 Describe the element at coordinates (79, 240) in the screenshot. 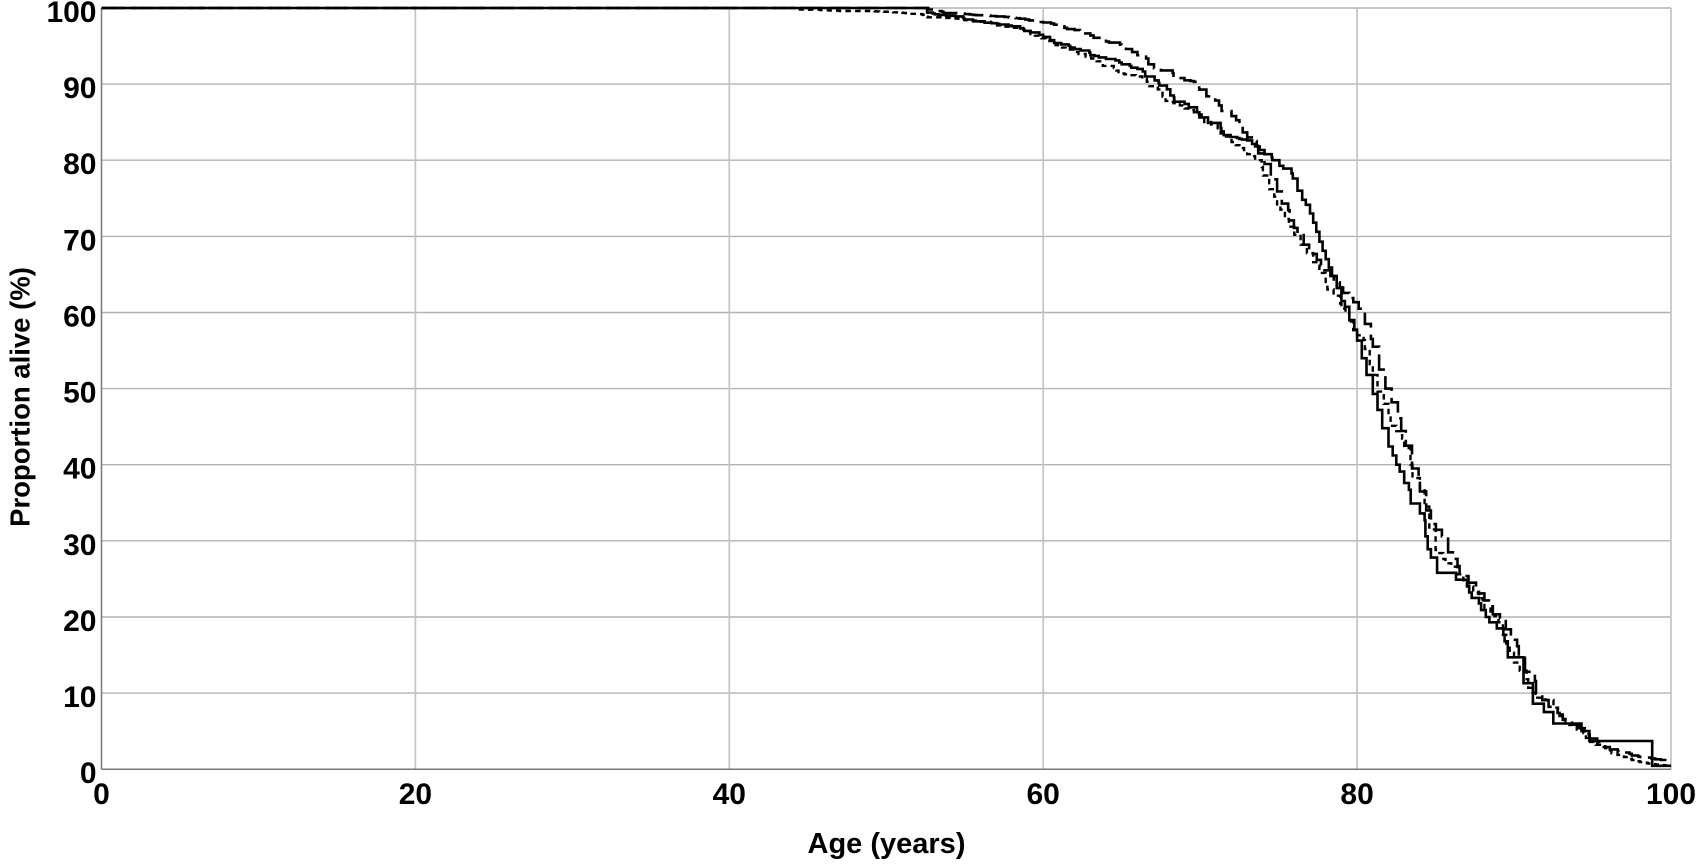

I see `svg-text: 70` at that location.